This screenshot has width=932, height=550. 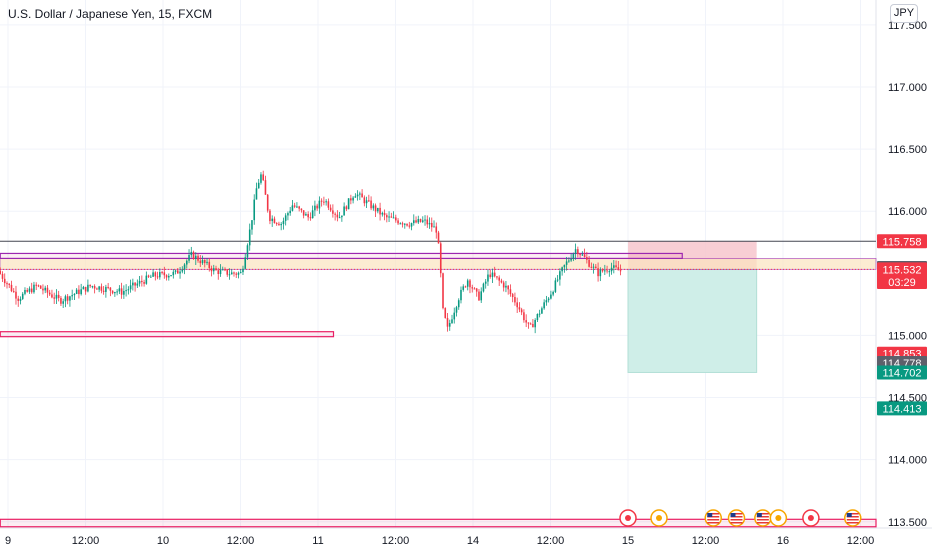 What do you see at coordinates (163, 541) in the screenshot?
I see `x-tick-label: 10` at bounding box center [163, 541].